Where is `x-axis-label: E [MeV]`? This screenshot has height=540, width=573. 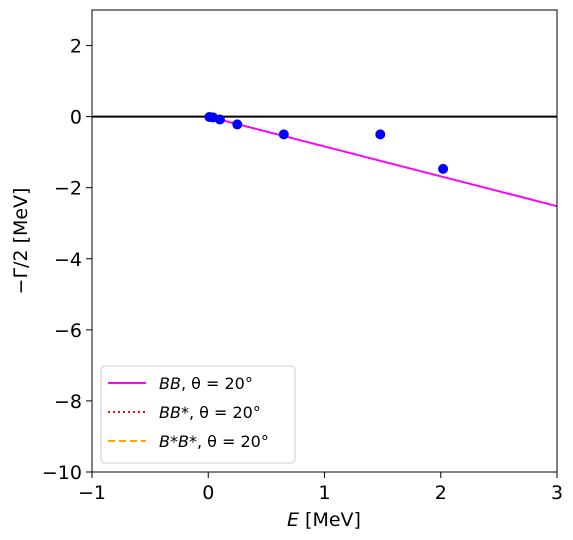
x-axis-label: E [MeV] is located at coordinates (324, 520).